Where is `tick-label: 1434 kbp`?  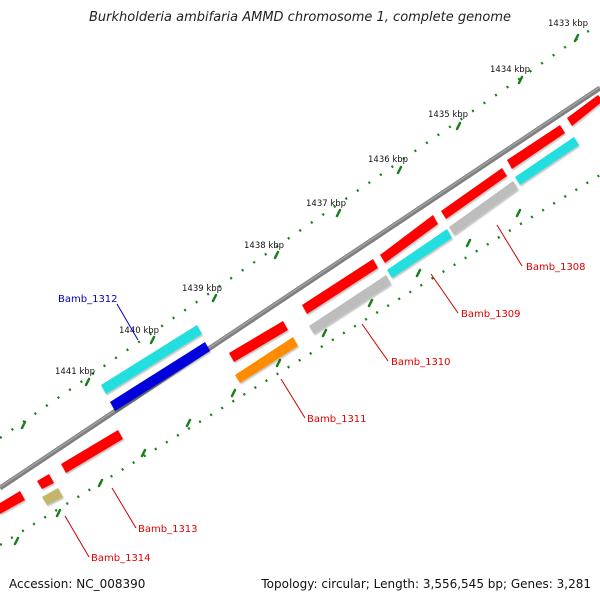
tick-label: 1434 kbp is located at coordinates (510, 70).